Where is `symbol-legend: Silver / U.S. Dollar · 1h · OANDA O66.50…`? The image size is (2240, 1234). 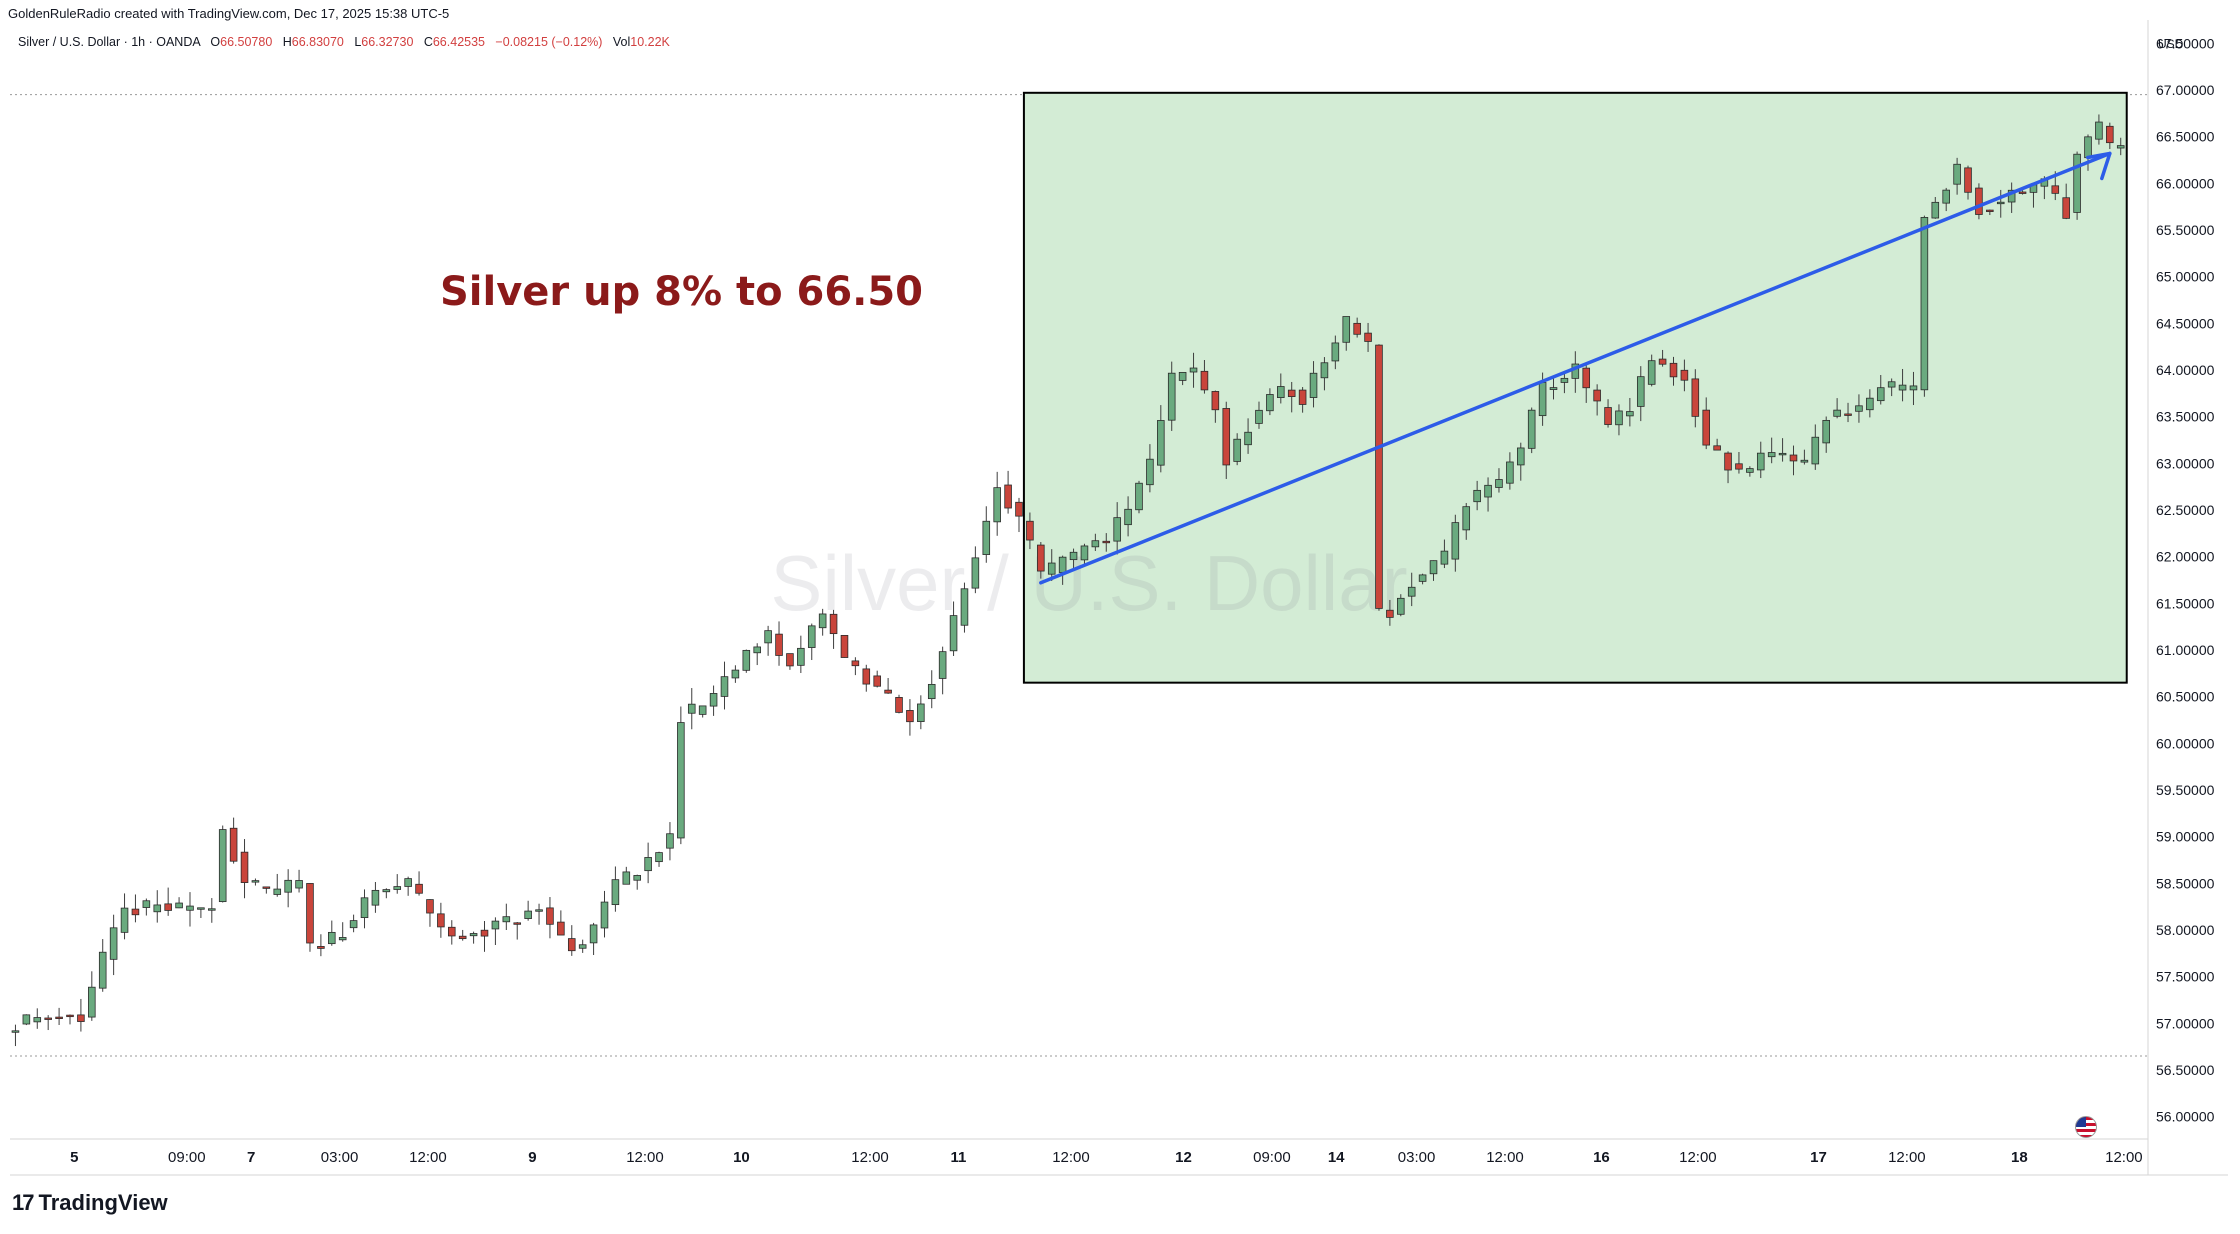
symbol-legend: Silver / U.S. Dollar · 1h · OANDA O66.50… is located at coordinates (344, 42).